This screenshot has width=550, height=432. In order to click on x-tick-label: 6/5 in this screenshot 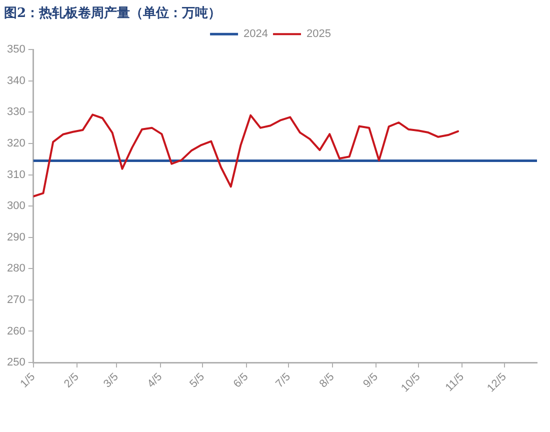, I will do `click(241, 380)`.